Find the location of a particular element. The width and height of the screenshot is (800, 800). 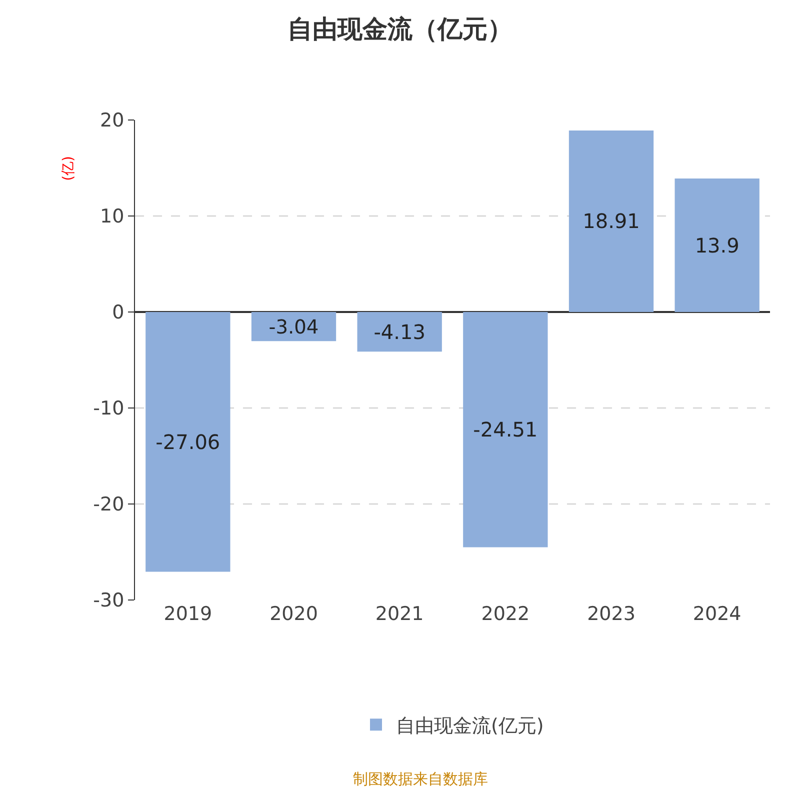

data-label: 13.9 is located at coordinates (717, 245).